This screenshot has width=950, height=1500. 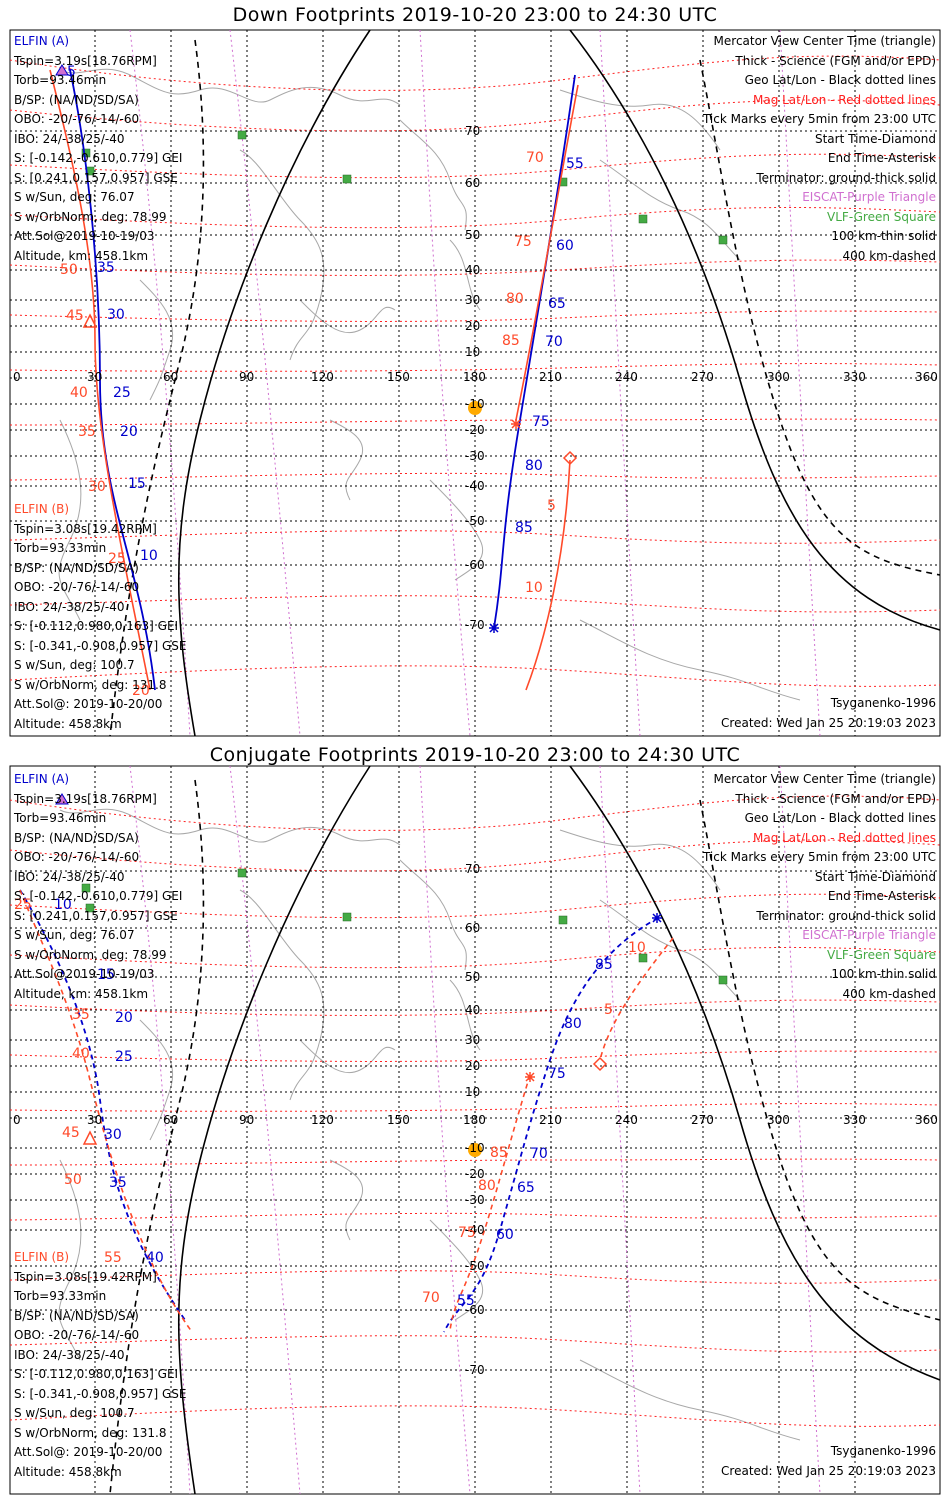 I want to click on tick-c: 85, so click(x=604, y=965).